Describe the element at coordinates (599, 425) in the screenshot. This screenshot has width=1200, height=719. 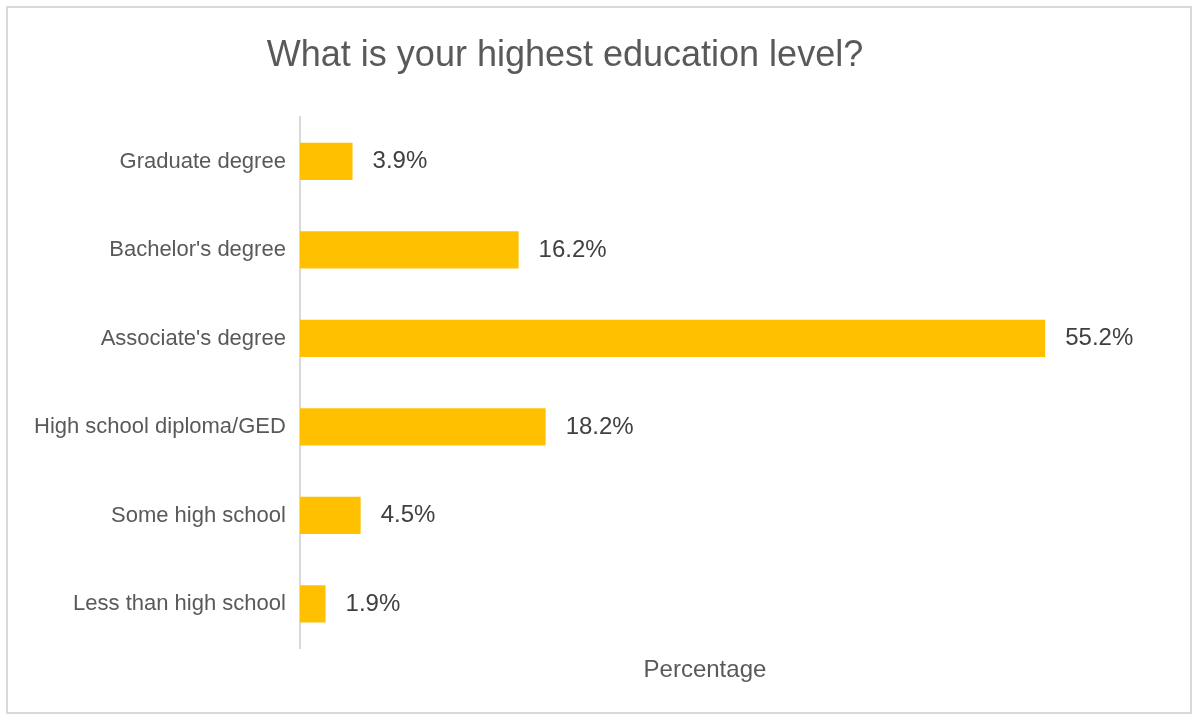
I see `data-label: 18.2%` at that location.